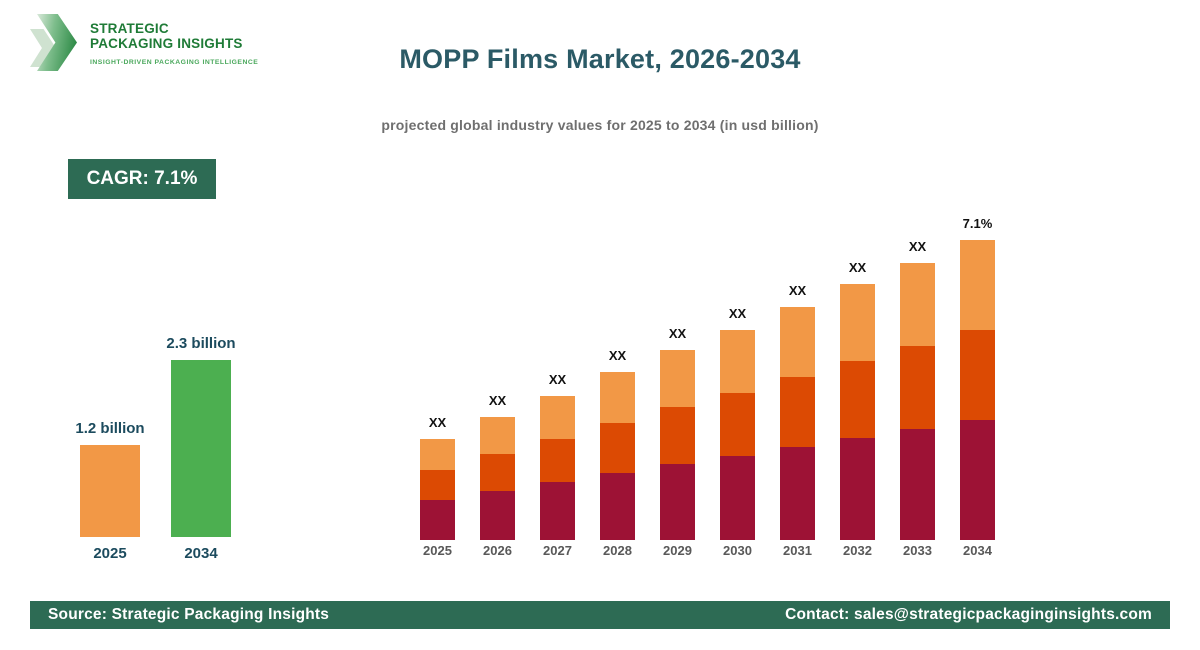 The width and height of the screenshot is (1200, 650). I want to click on cagr-badge: CAGR: 7.1%, so click(142, 179).